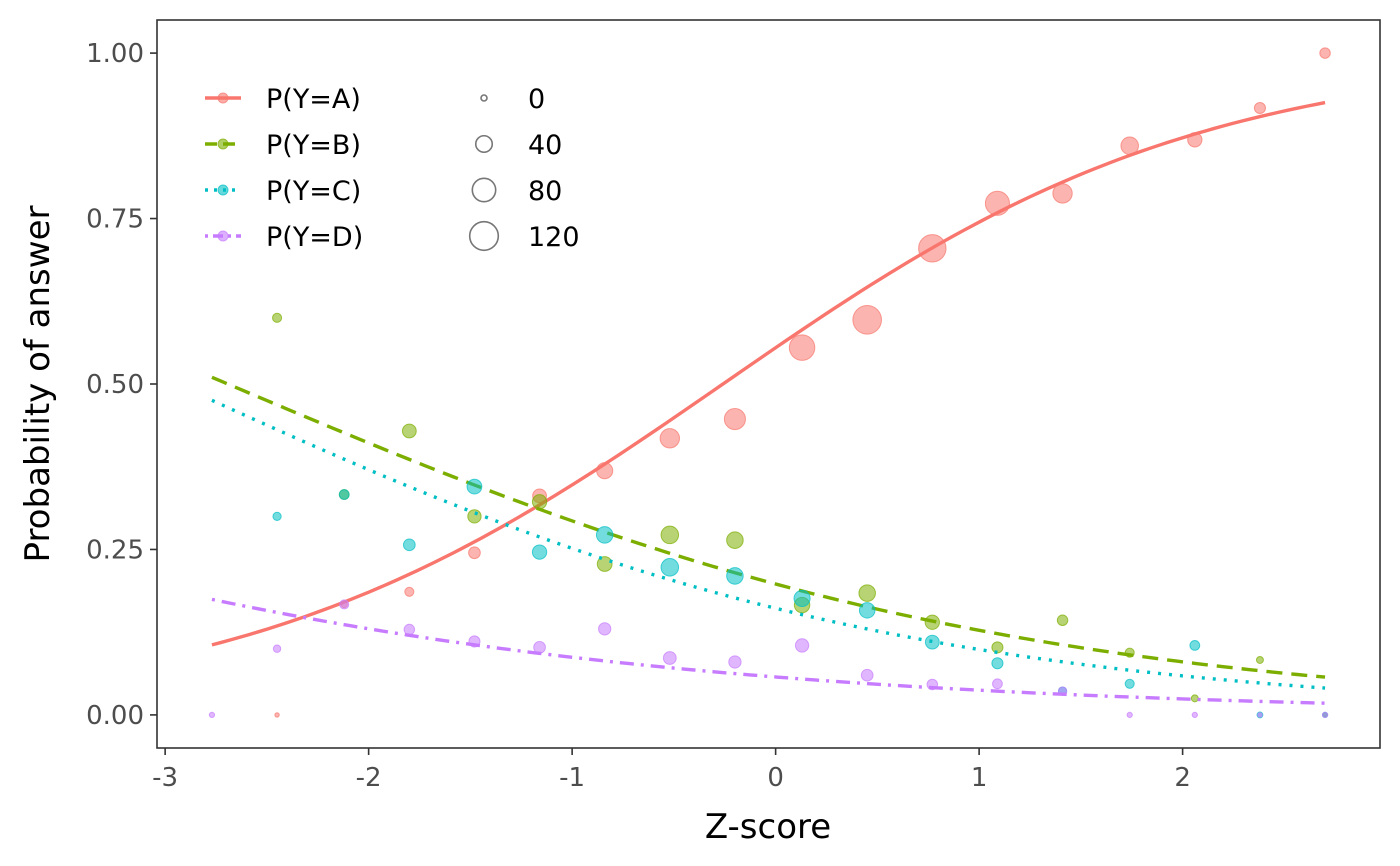 Image resolution: width=1400 pixels, height=866 pixels. I want to click on size-legend-label: 40, so click(545, 145).